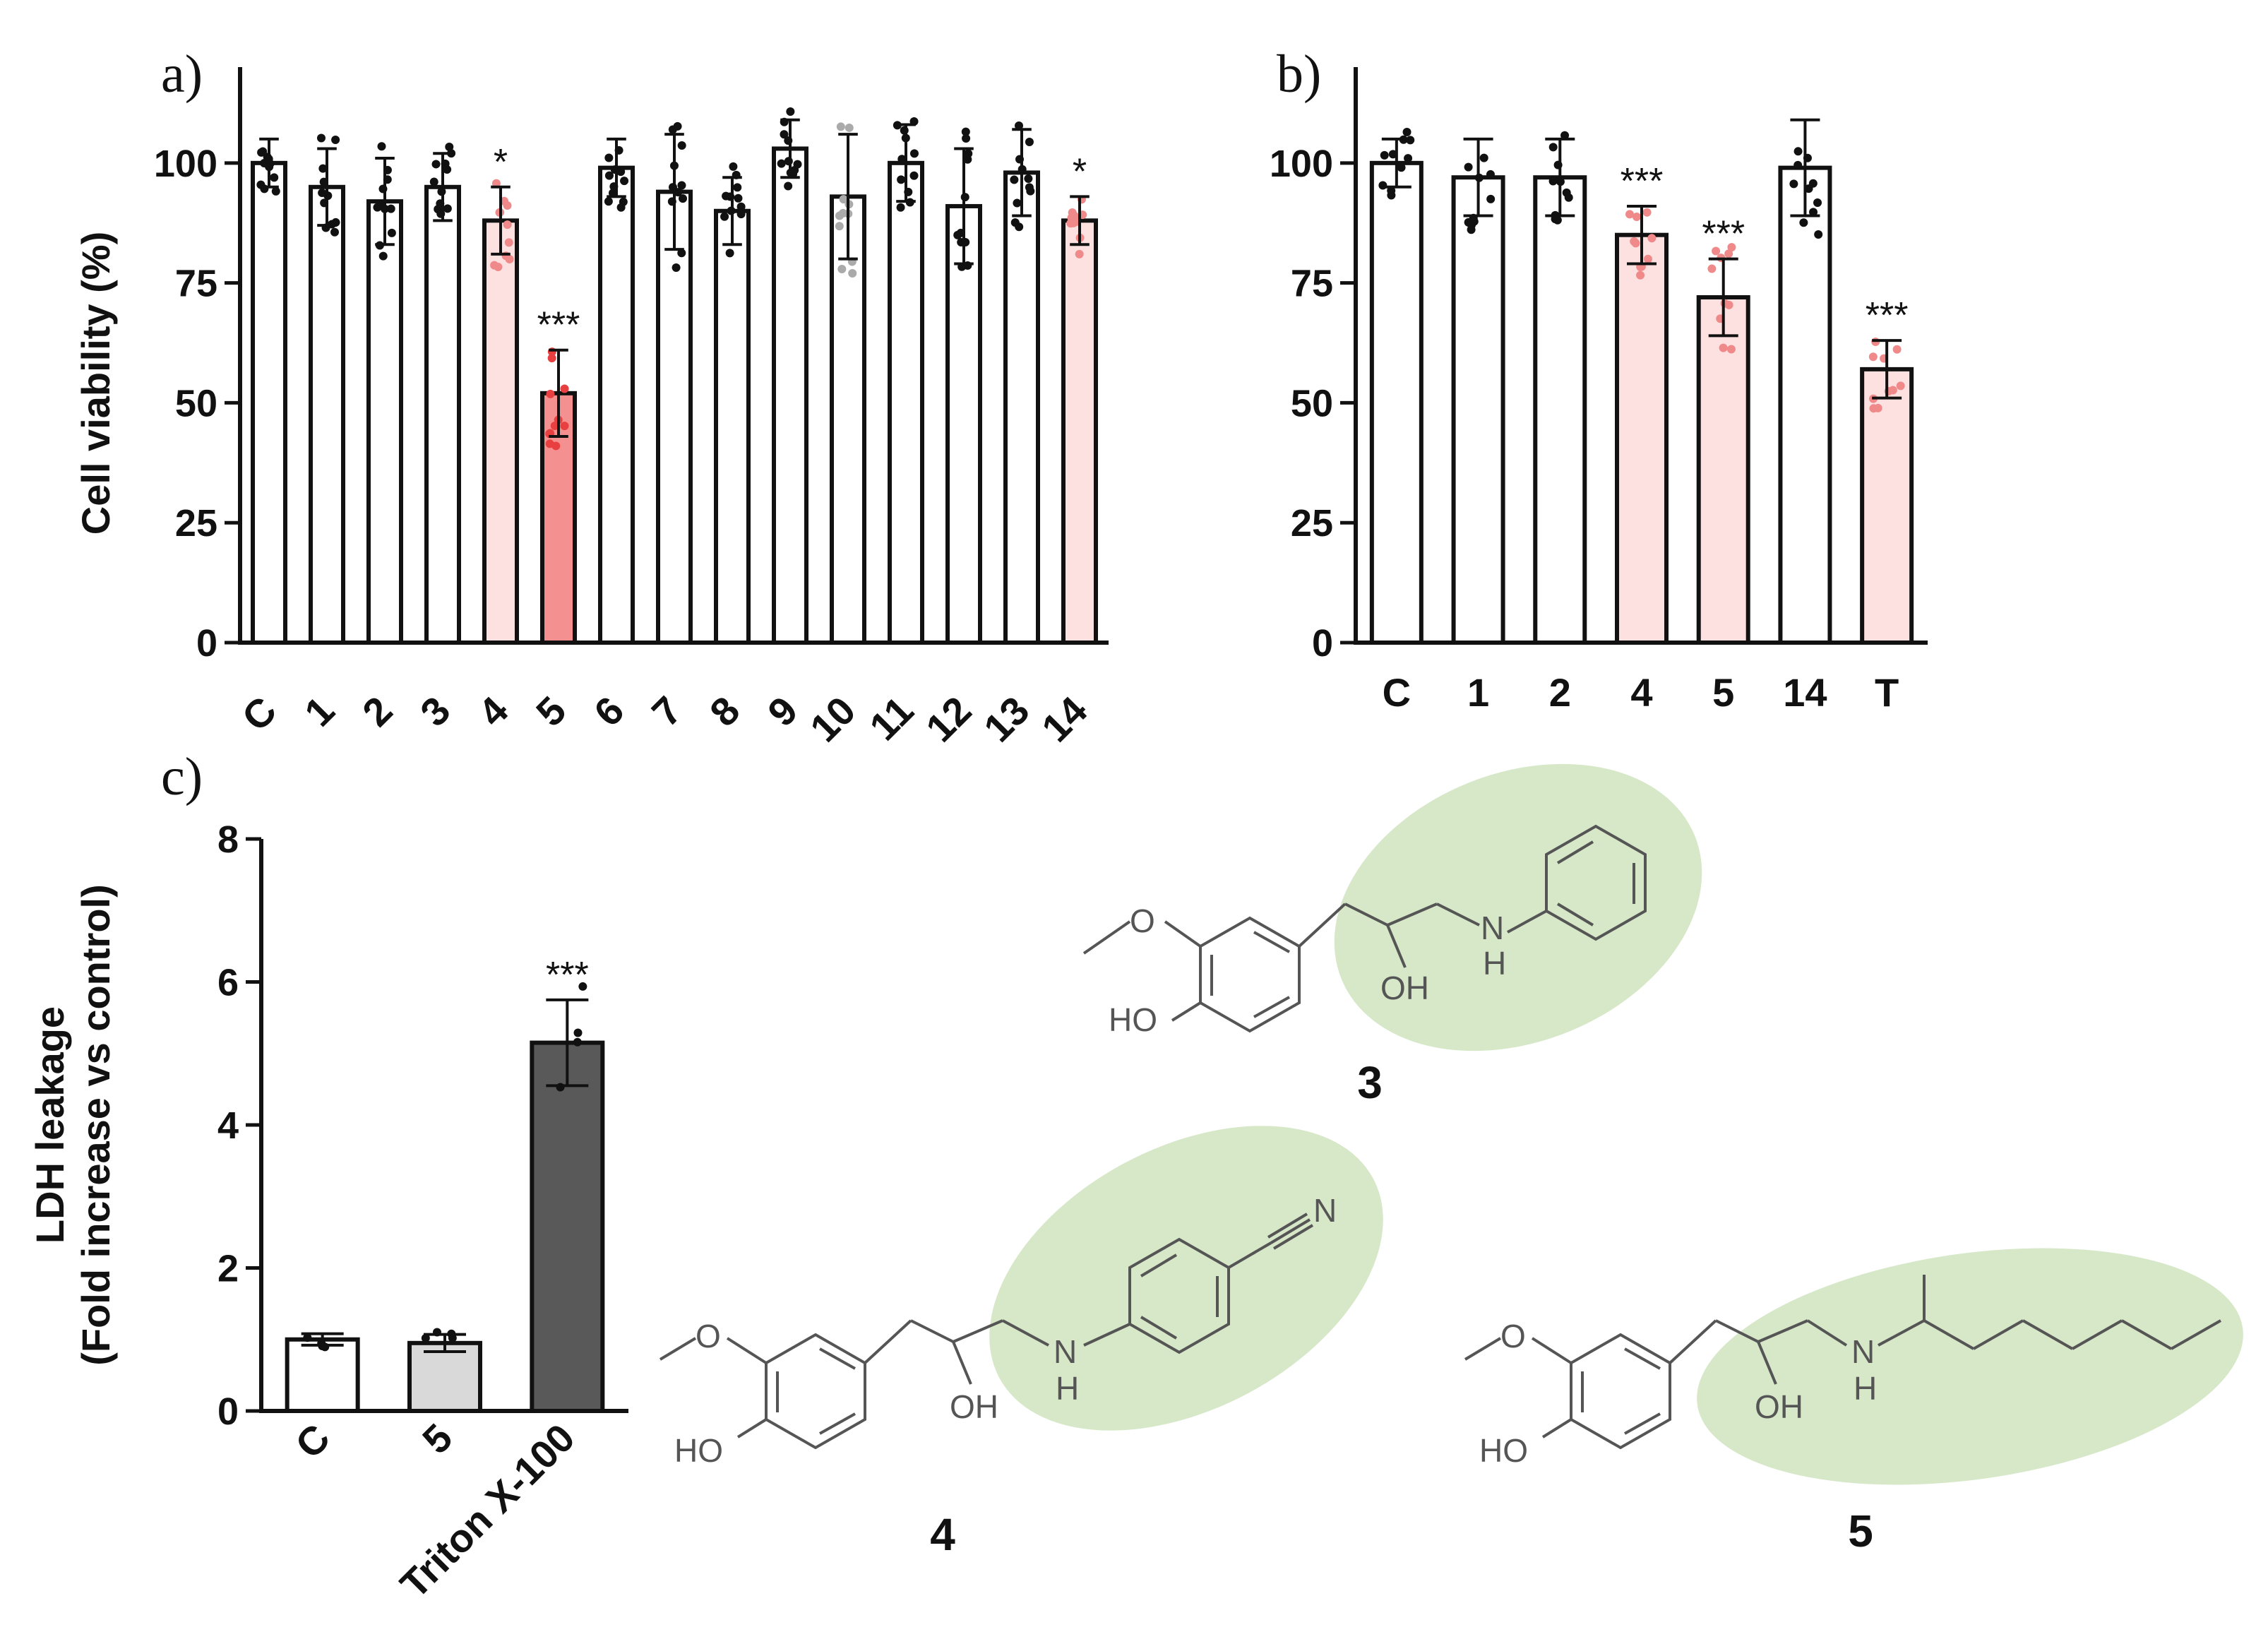 The image size is (2268, 1644). I want to click on panel-b-significance: ***, so click(1643, 181).